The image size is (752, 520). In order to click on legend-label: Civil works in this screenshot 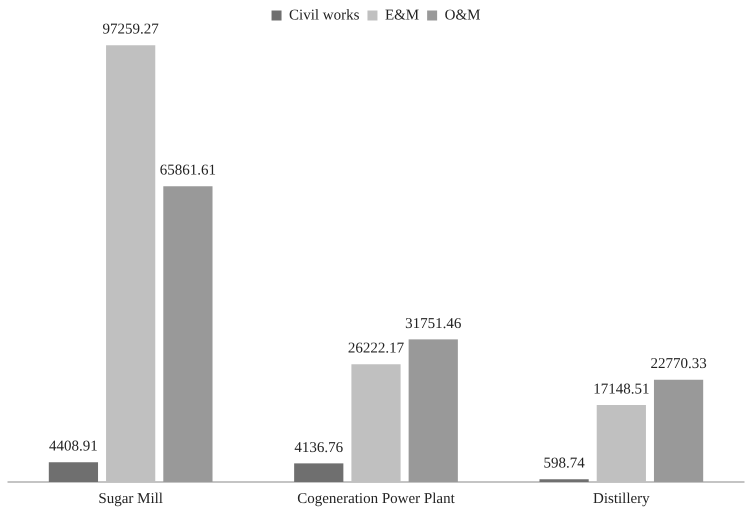, I will do `click(324, 15)`.